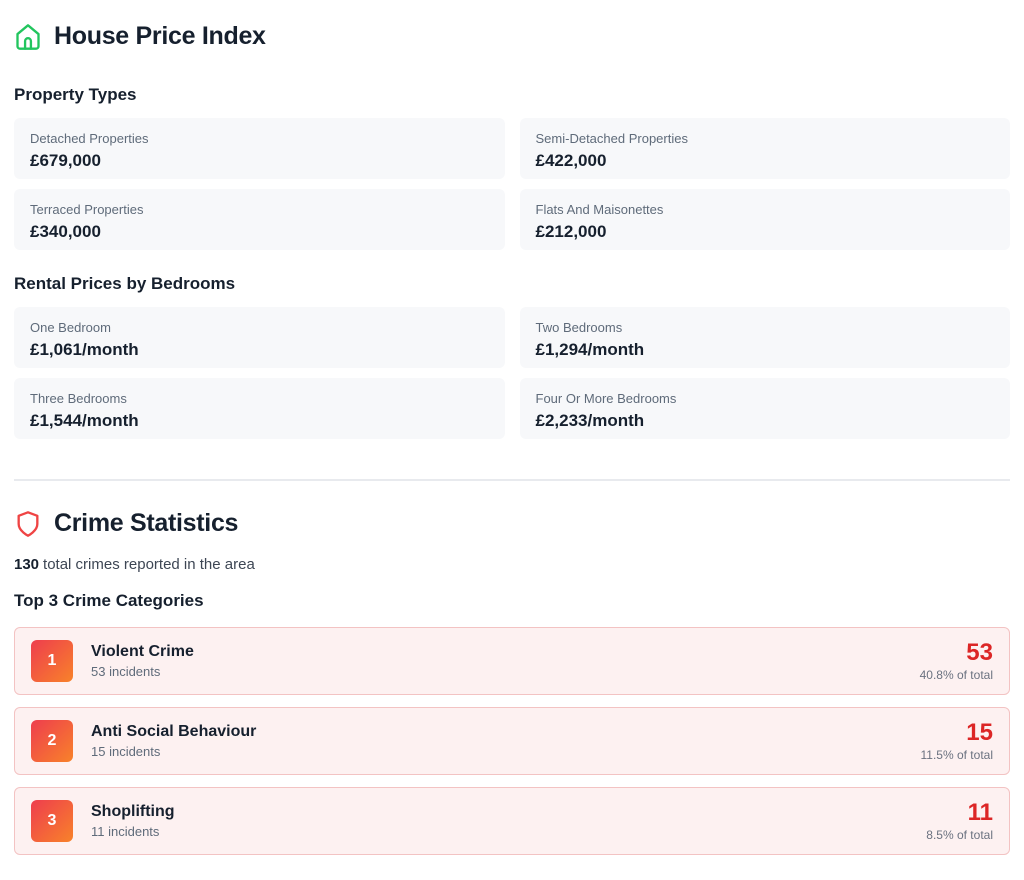 The width and height of the screenshot is (1024, 880). Describe the element at coordinates (512, 36) in the screenshot. I see `house-price-header: House Price Index` at that location.